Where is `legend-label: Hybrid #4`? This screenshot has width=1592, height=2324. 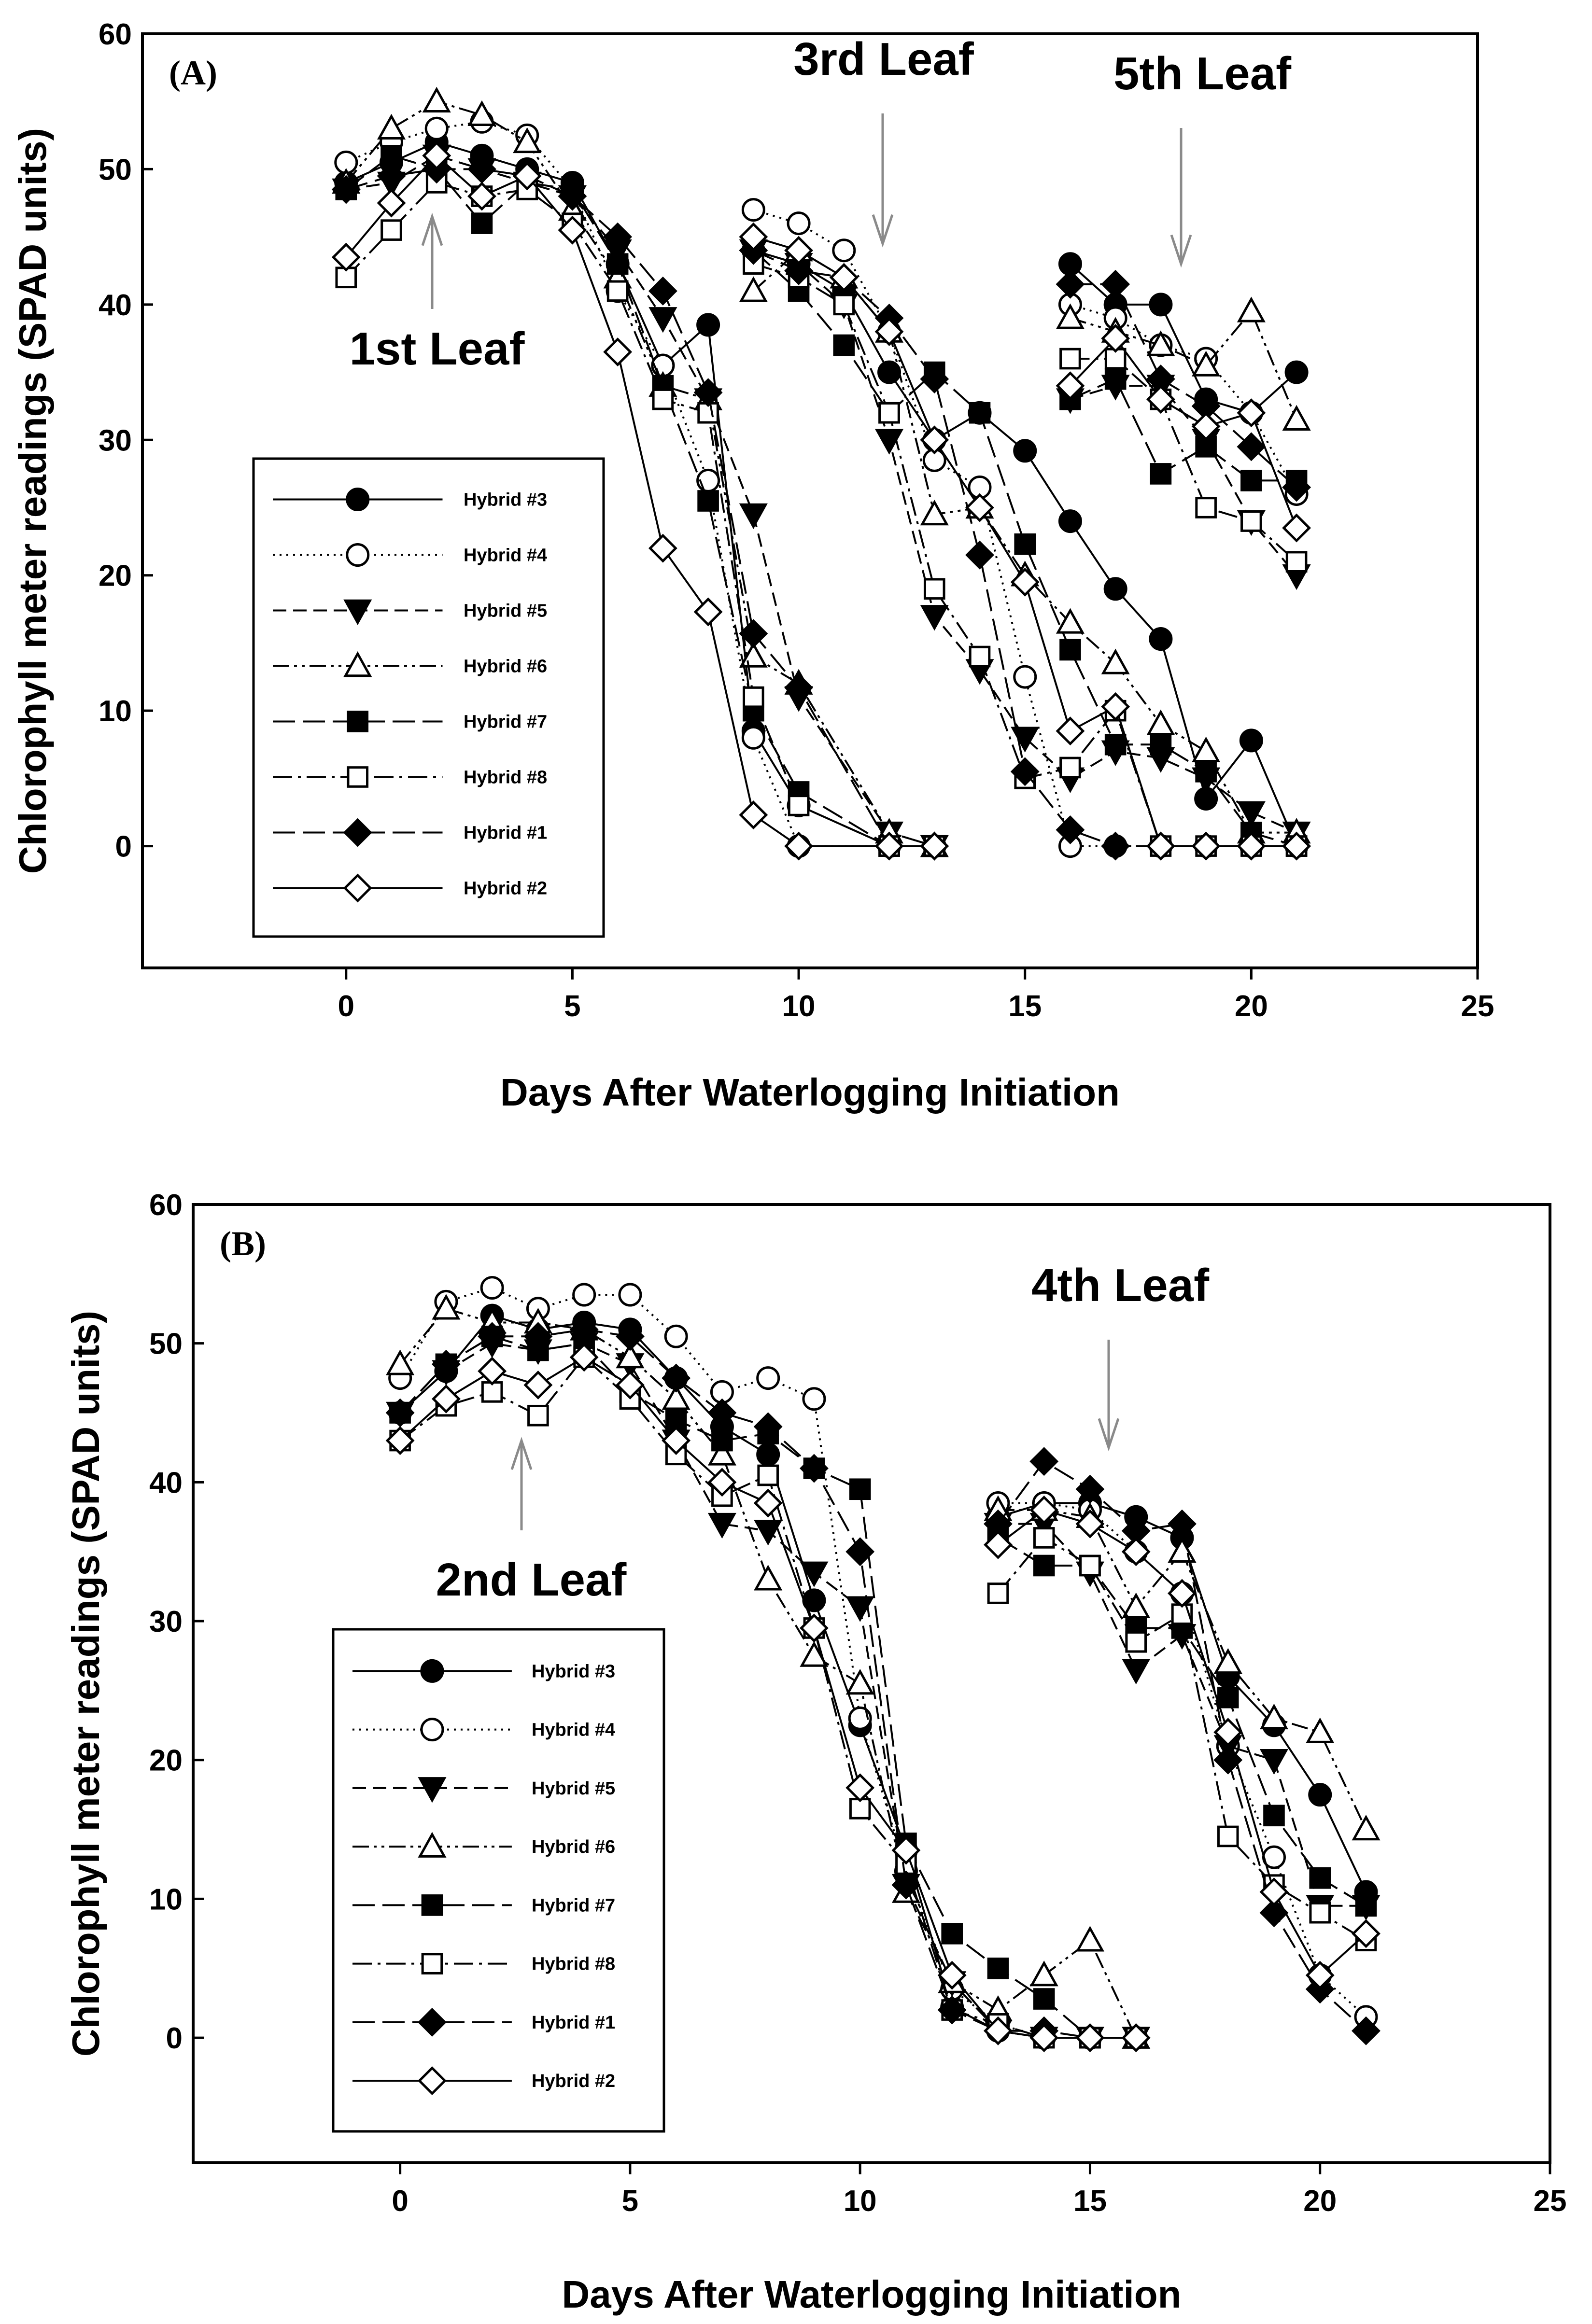 legend-label: Hybrid #4 is located at coordinates (573, 1730).